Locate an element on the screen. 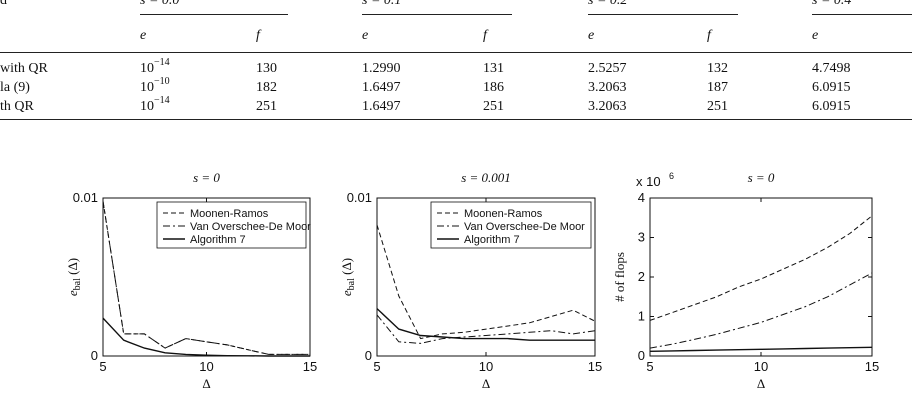  y-tick-label: 4 is located at coordinates (641, 197).